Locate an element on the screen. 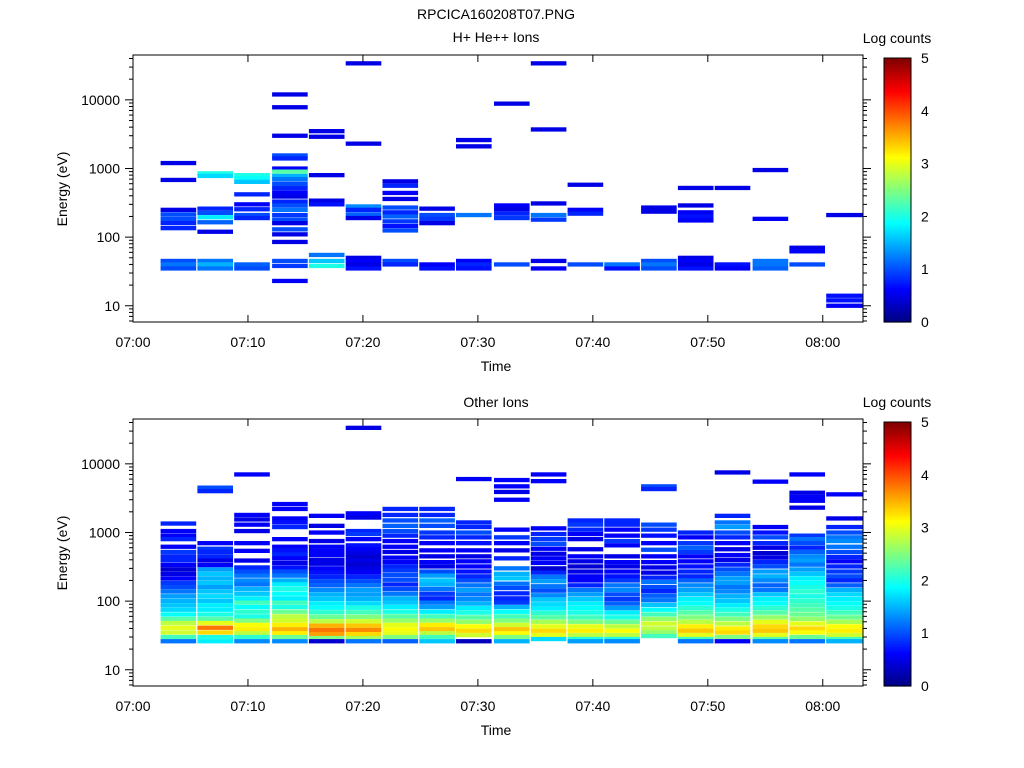 Image resolution: width=1024 pixels, height=768 pixels. y-tick-label: 100 is located at coordinates (109, 601).